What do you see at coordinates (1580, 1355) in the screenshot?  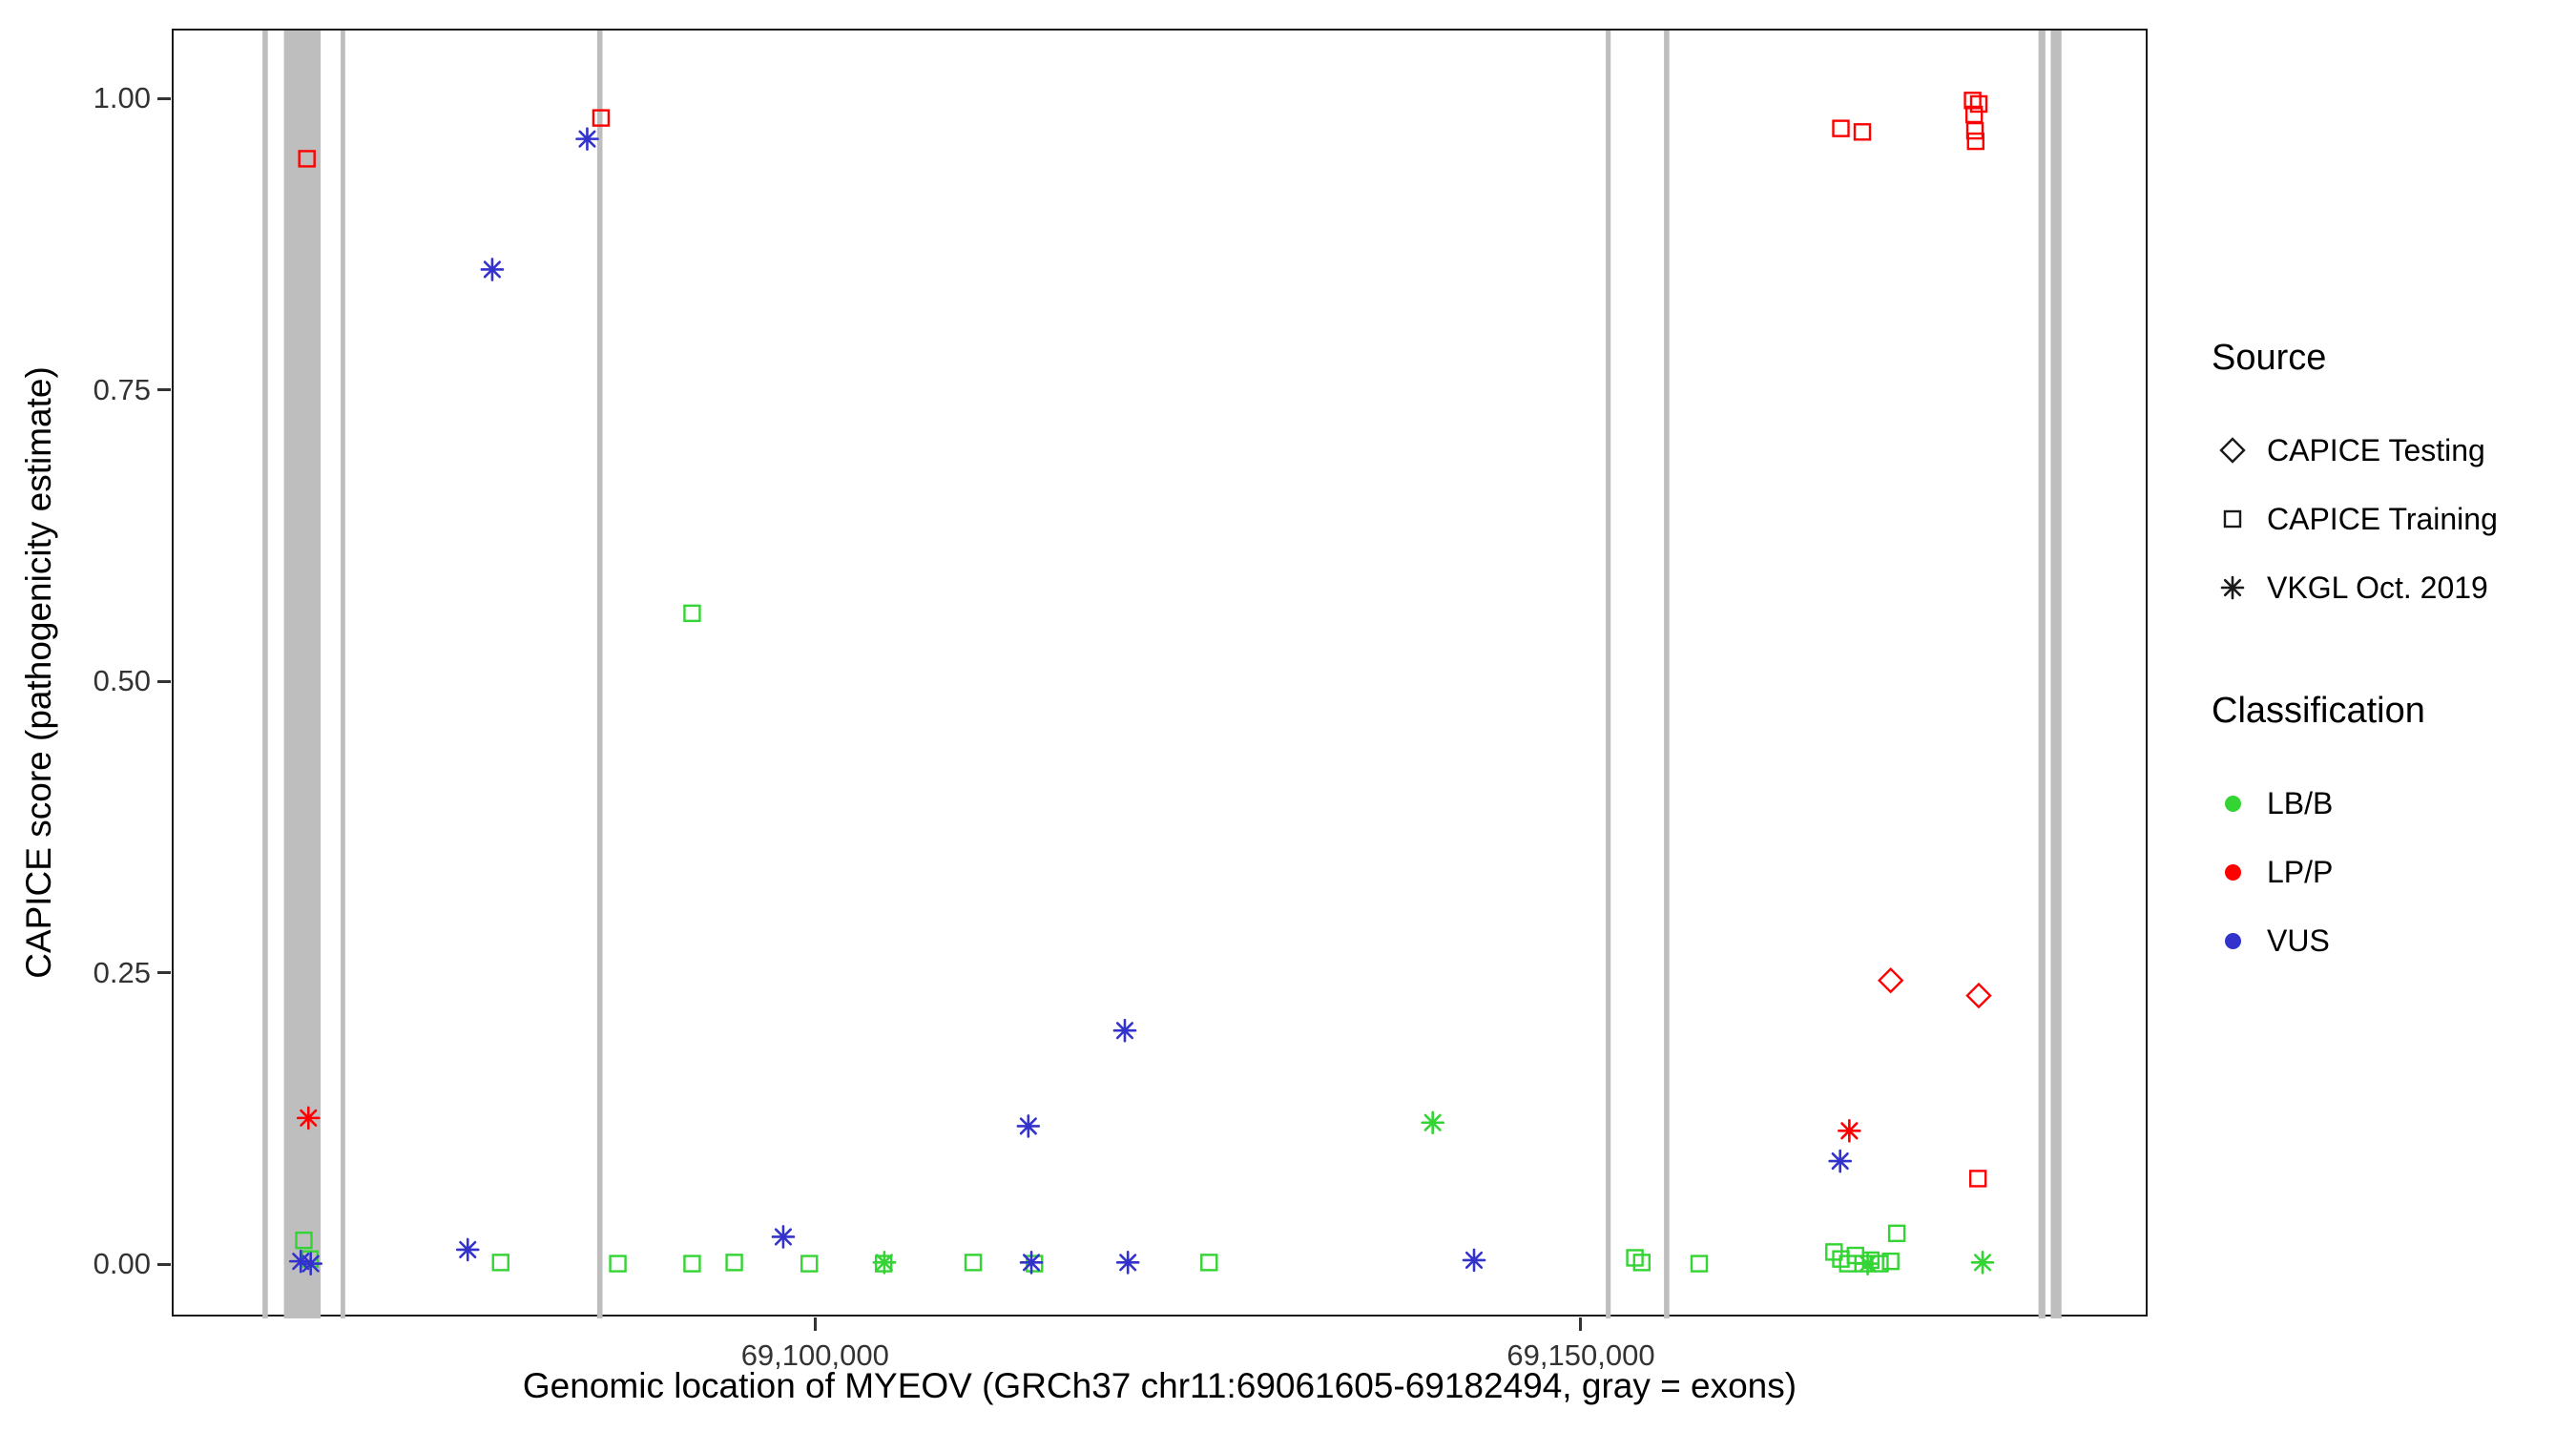 I see `x-tick-label: 69,150,000` at bounding box center [1580, 1355].